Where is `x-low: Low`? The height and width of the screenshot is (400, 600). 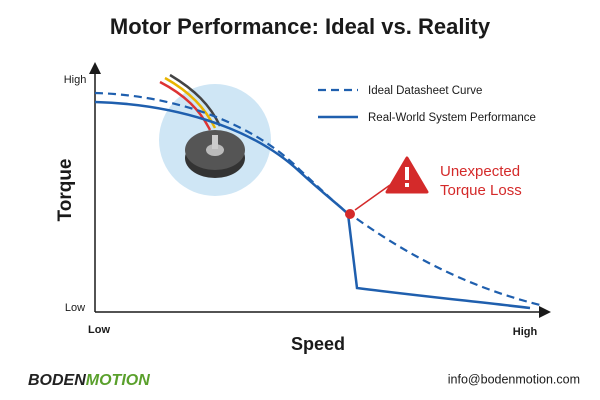
x-low: Low is located at coordinates (99, 330).